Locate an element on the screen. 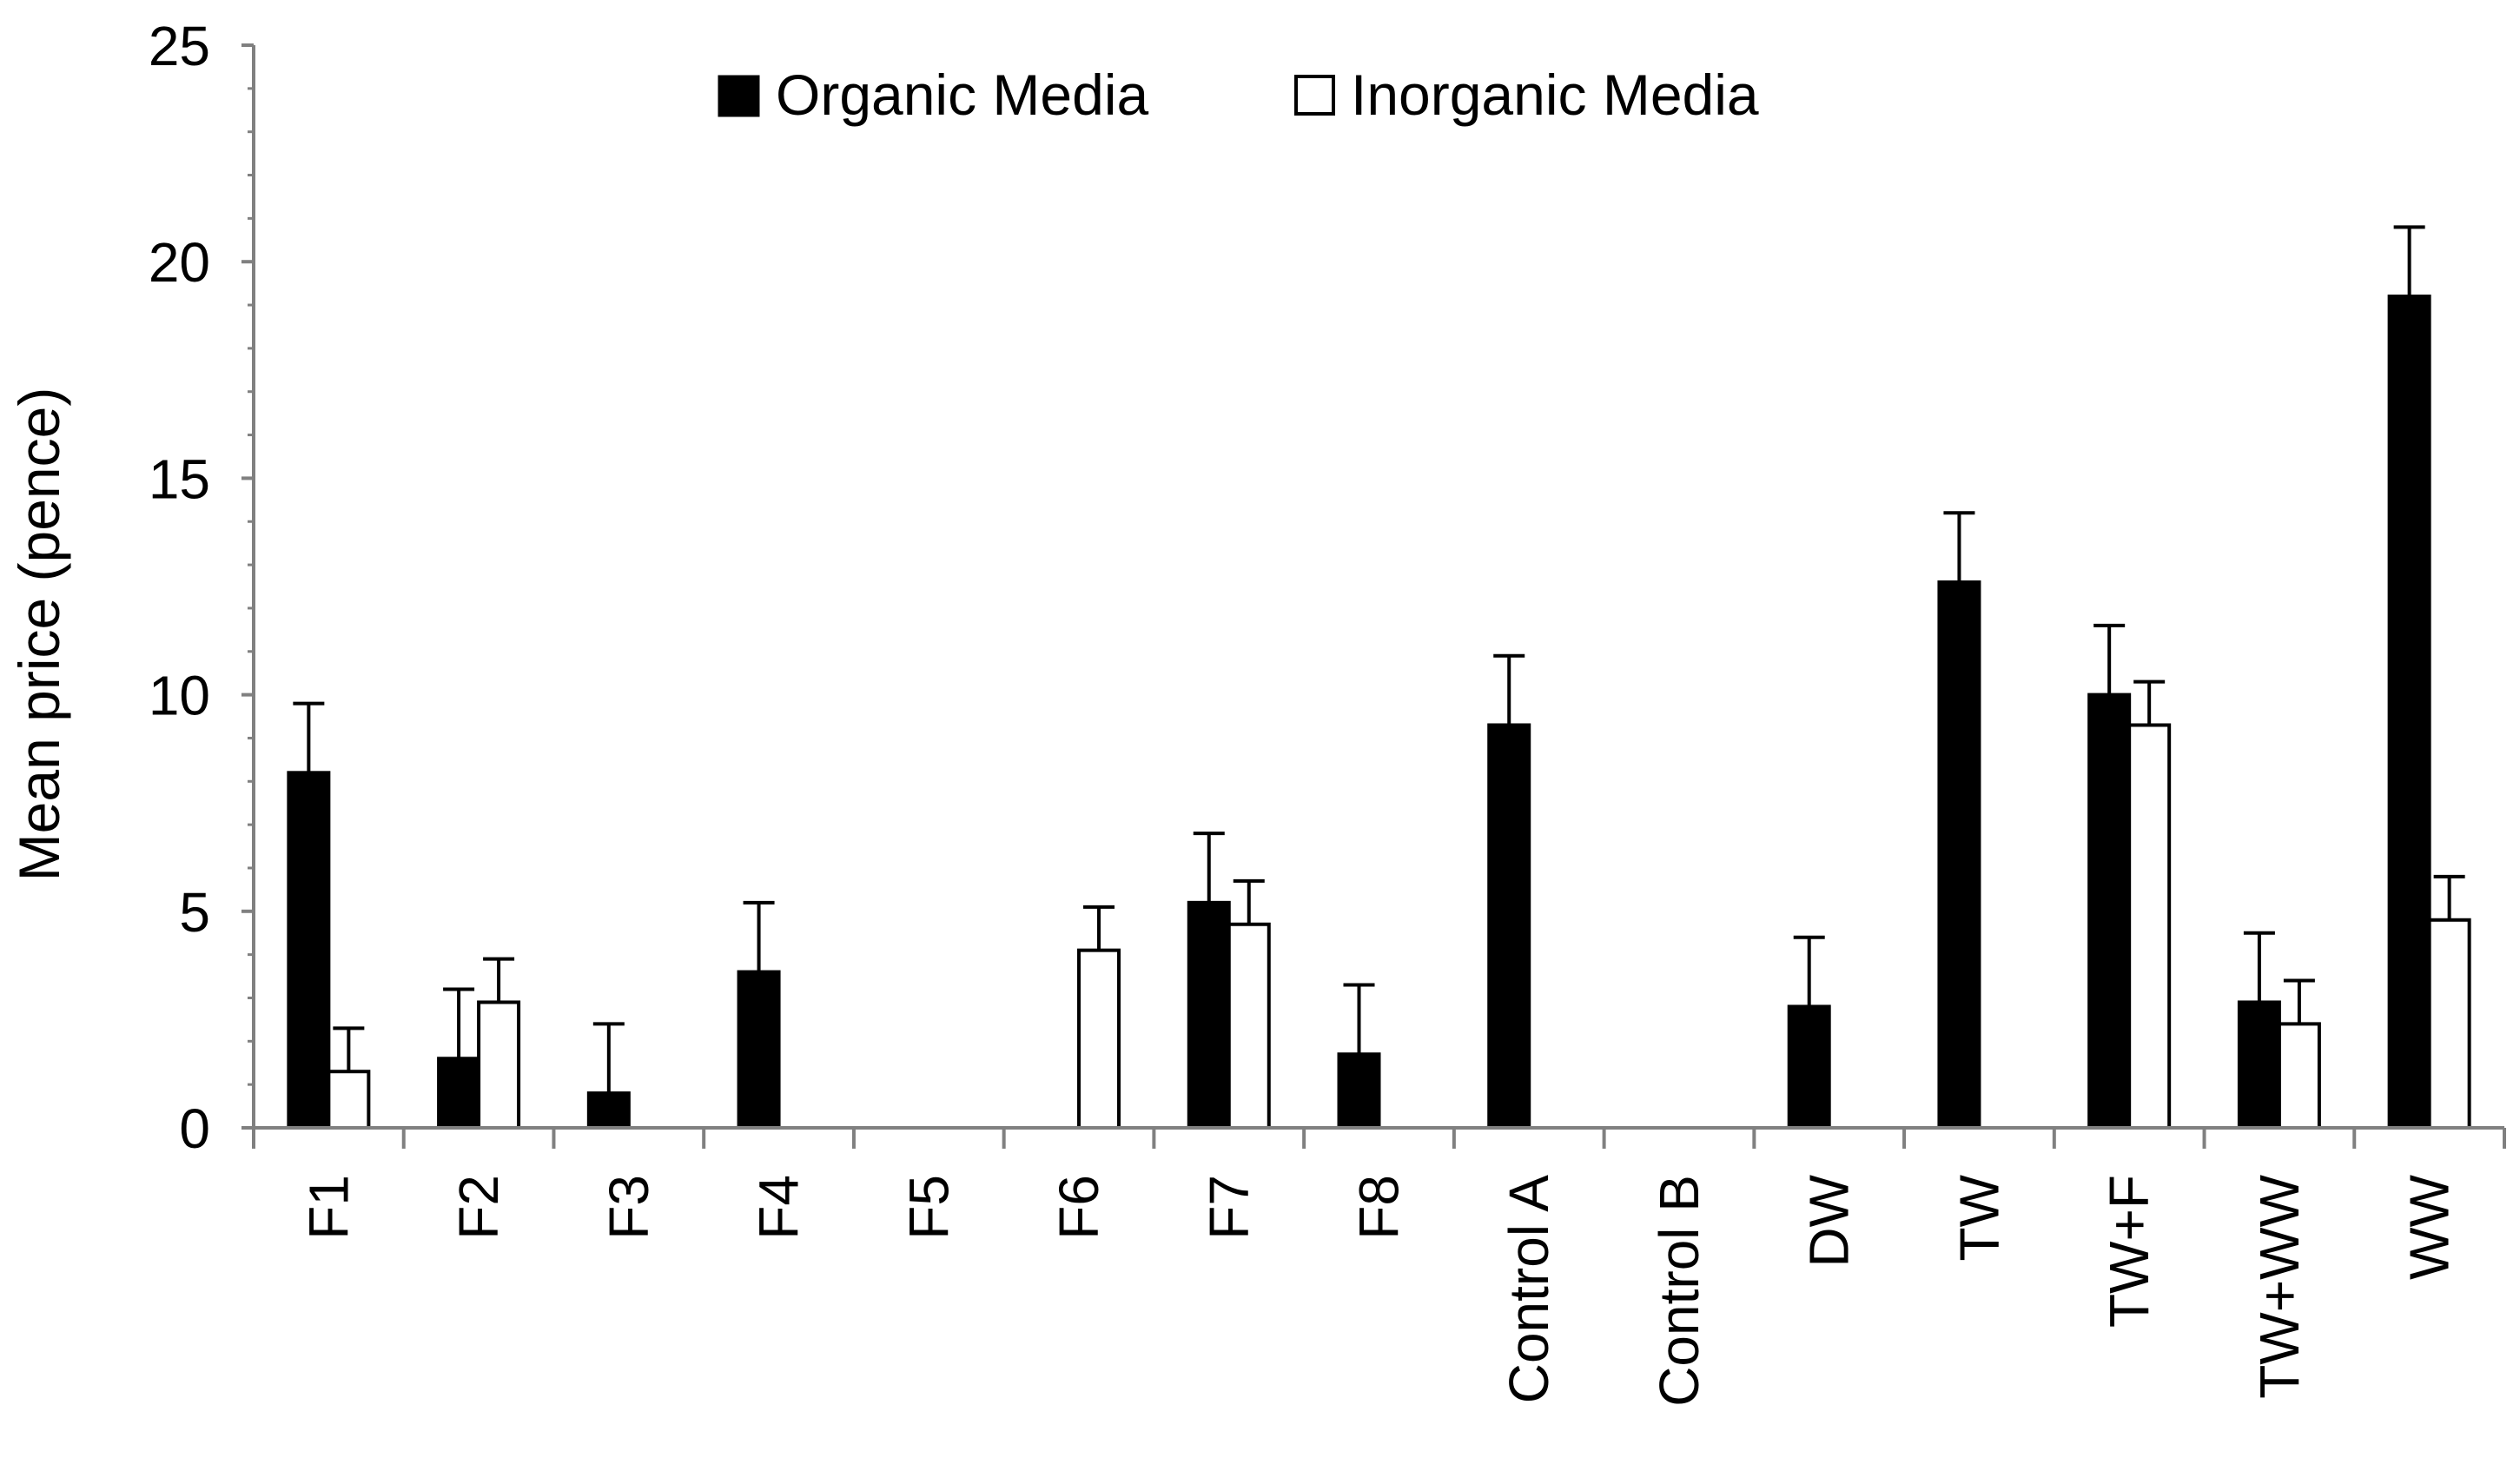 The width and height of the screenshot is (2520, 1478). x-tick-label: F5 is located at coordinates (928, 1207).